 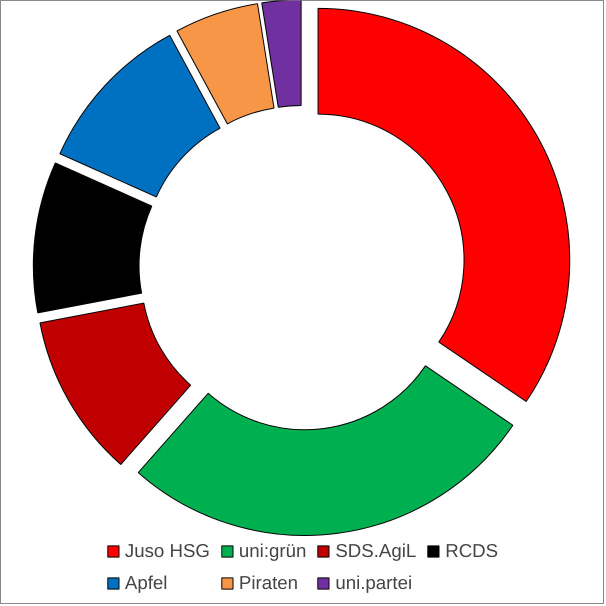 What do you see at coordinates (375, 551) in the screenshot?
I see `legend-label: SDS.AgiL` at bounding box center [375, 551].